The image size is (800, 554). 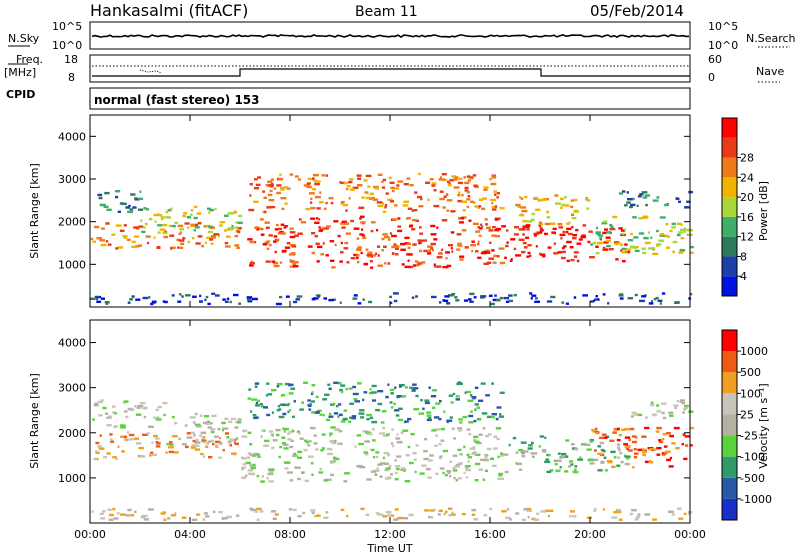 I want to click on colorbar-tick-label: 16, so click(x=747, y=217).